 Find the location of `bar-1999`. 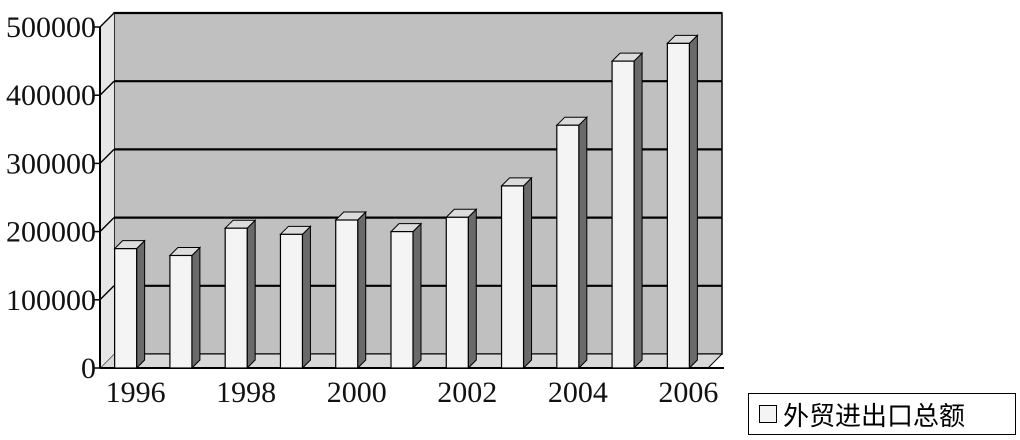

bar-1999 is located at coordinates (295, 297).